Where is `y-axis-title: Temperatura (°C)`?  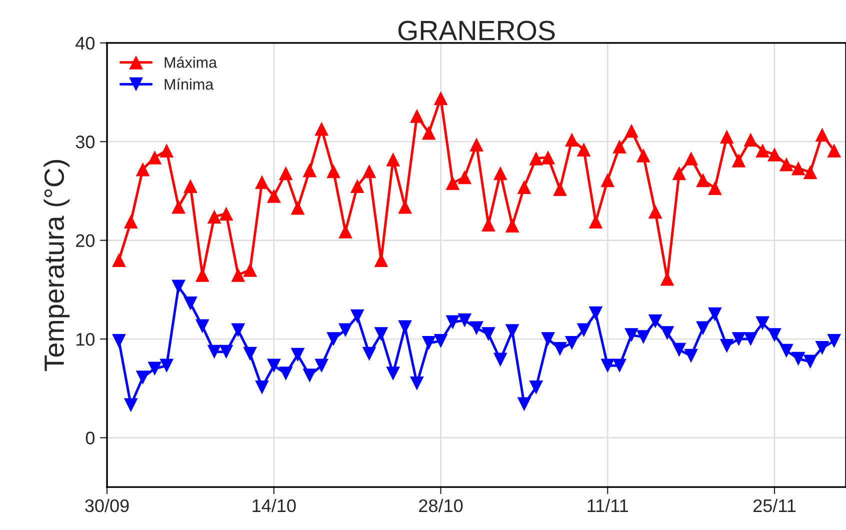 y-axis-title: Temperatura (°C) is located at coordinates (57, 266).